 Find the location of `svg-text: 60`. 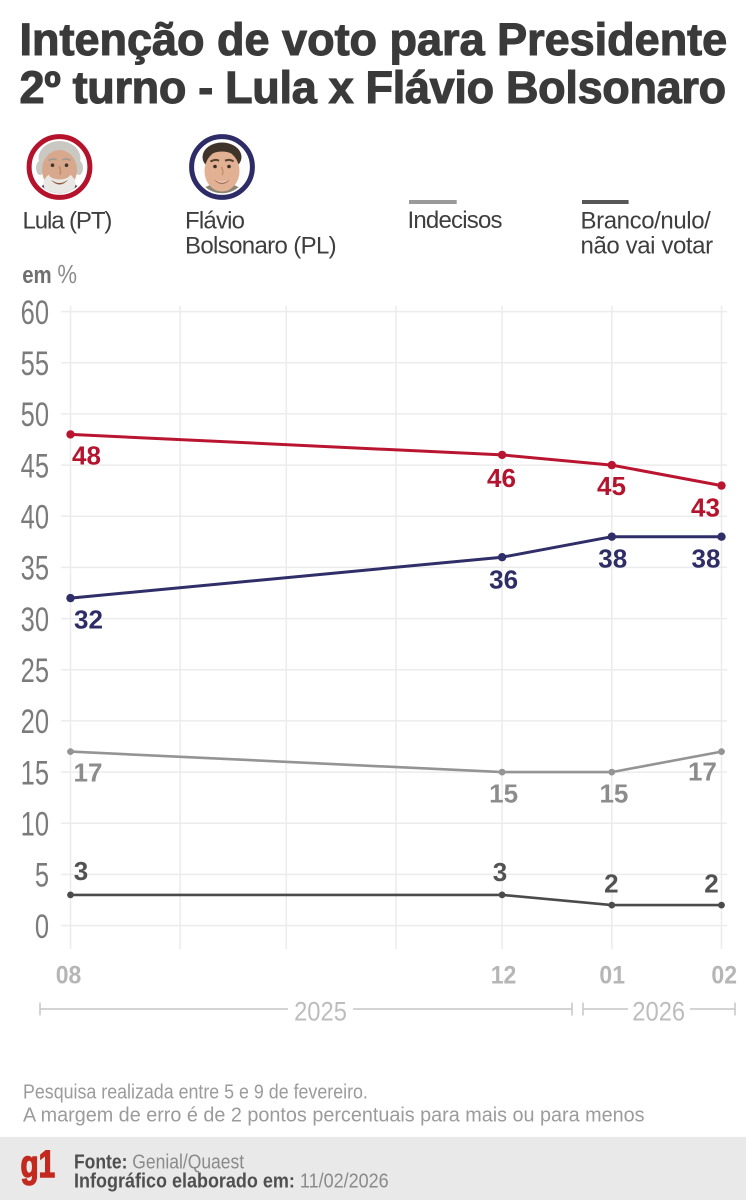

svg-text: 60 is located at coordinates (35, 312).